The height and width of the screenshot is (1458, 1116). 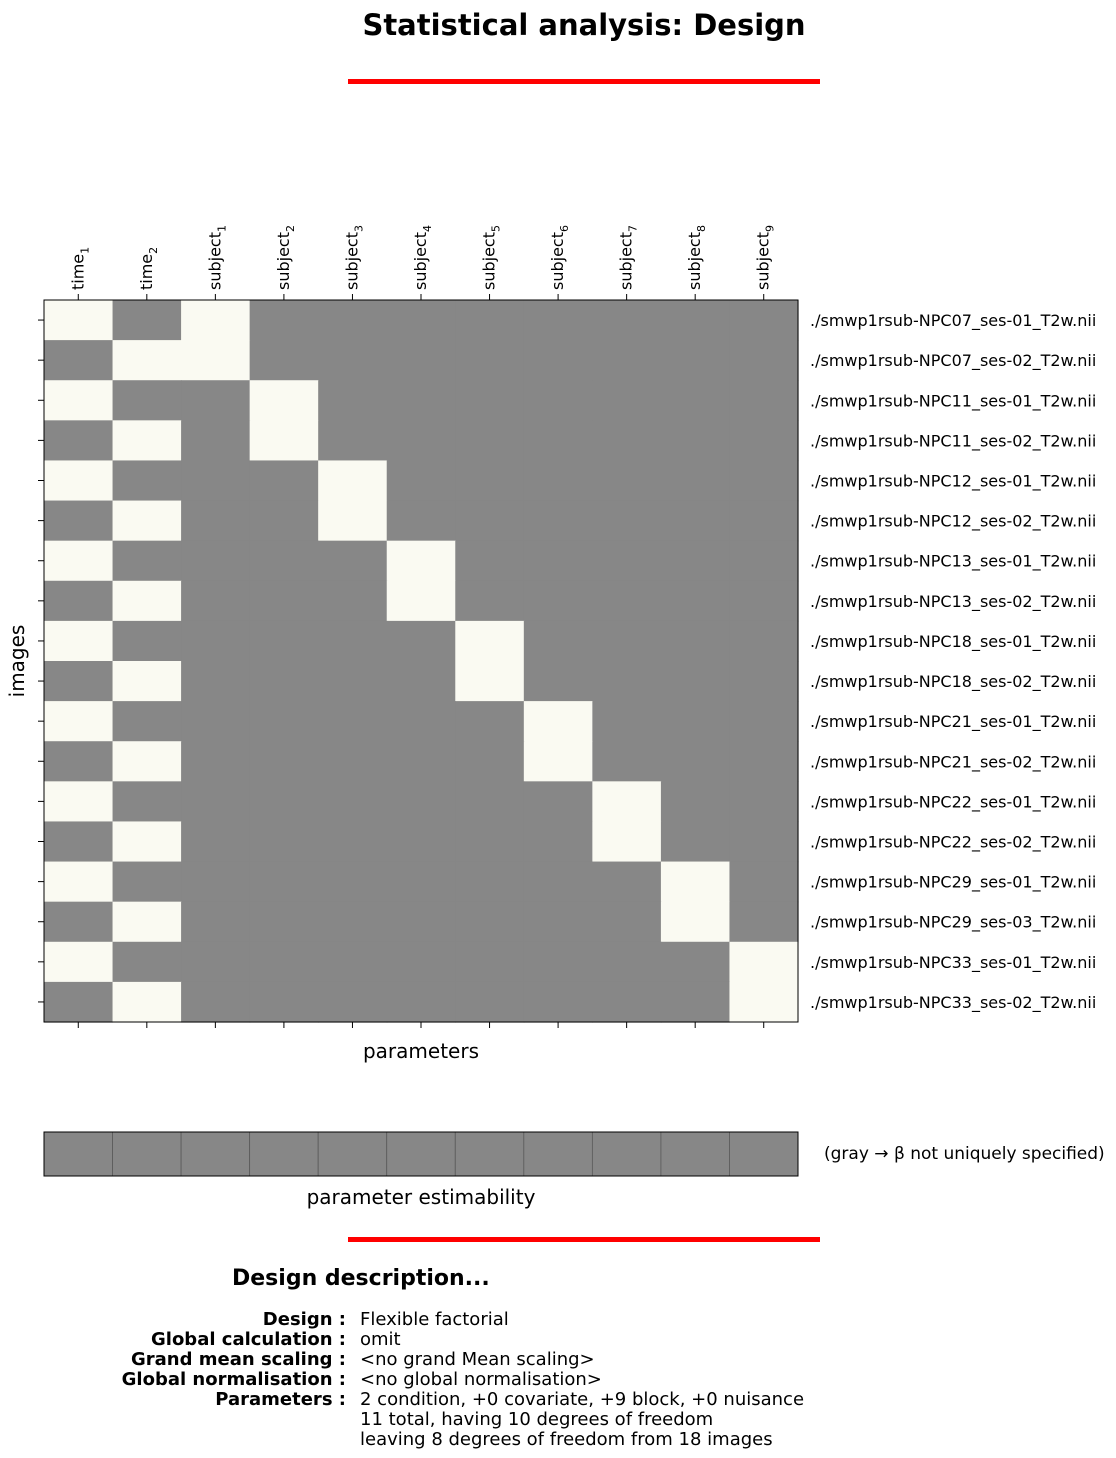 What do you see at coordinates (248, 1339) in the screenshot?
I see `description-key: Global calculation :` at bounding box center [248, 1339].